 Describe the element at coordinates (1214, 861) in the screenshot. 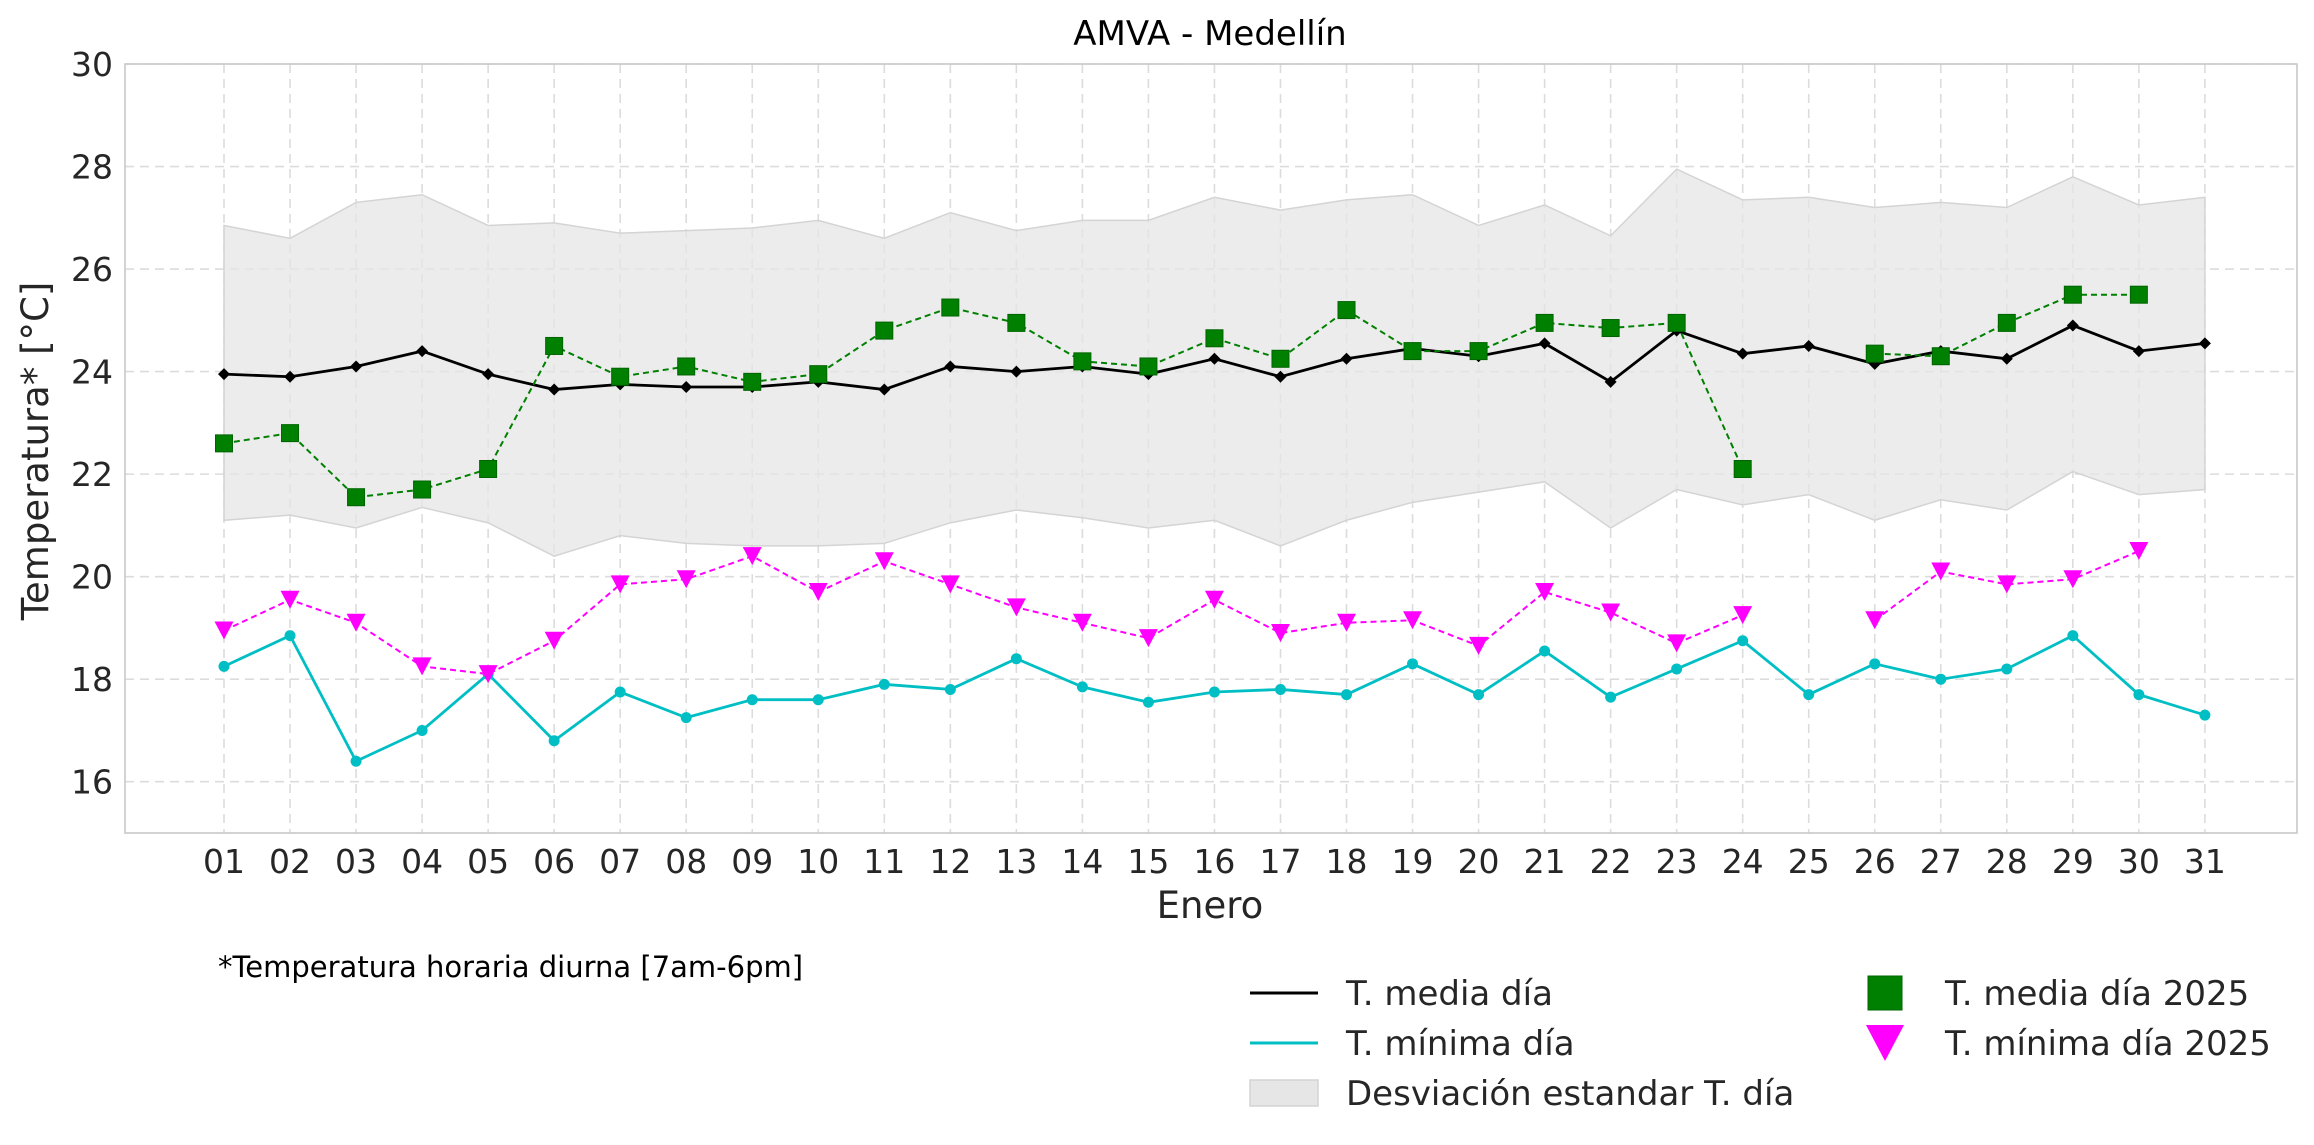

I see `x-tick-label: 16` at that location.